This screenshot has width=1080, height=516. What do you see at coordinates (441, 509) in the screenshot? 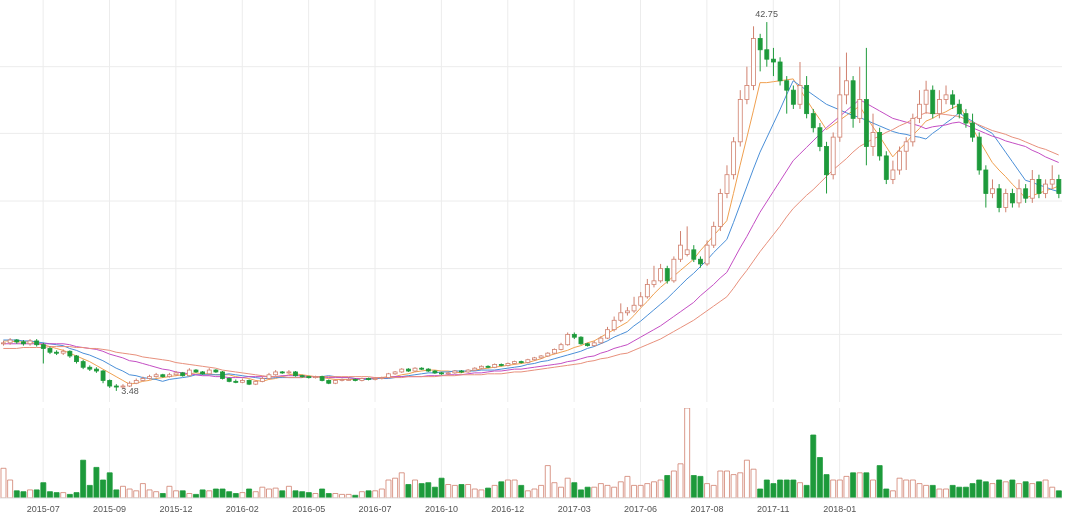
I see `x-tick-label: 2016-10` at bounding box center [441, 509].